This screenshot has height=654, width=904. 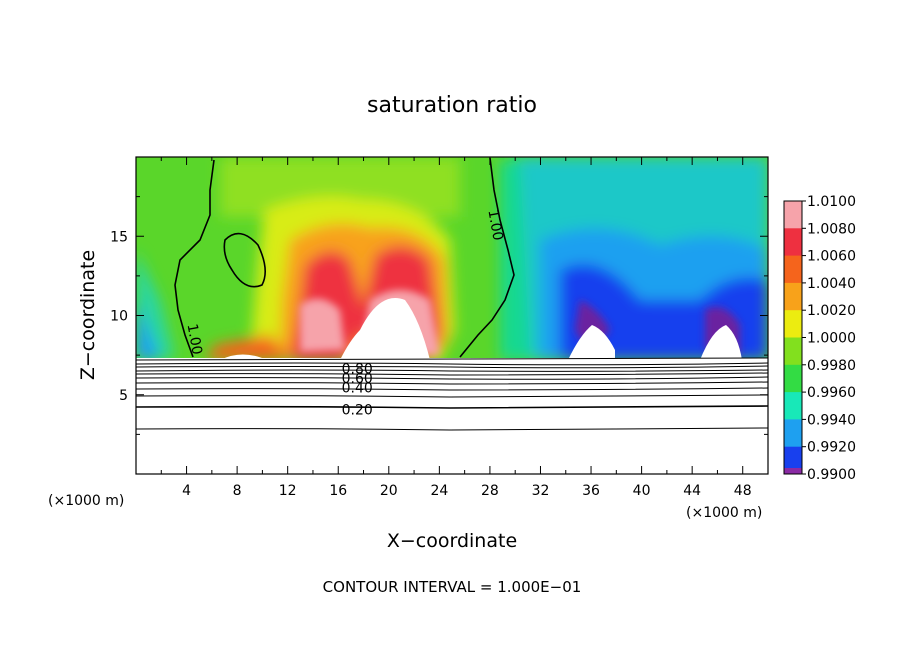 What do you see at coordinates (247, 347) in the screenshot?
I see `blob-orange-low` at bounding box center [247, 347].